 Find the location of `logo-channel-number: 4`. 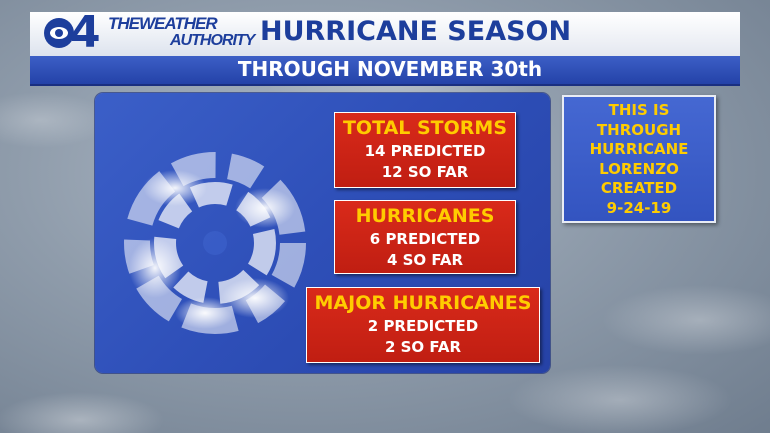

logo-channel-number: 4 is located at coordinates (85, 32).